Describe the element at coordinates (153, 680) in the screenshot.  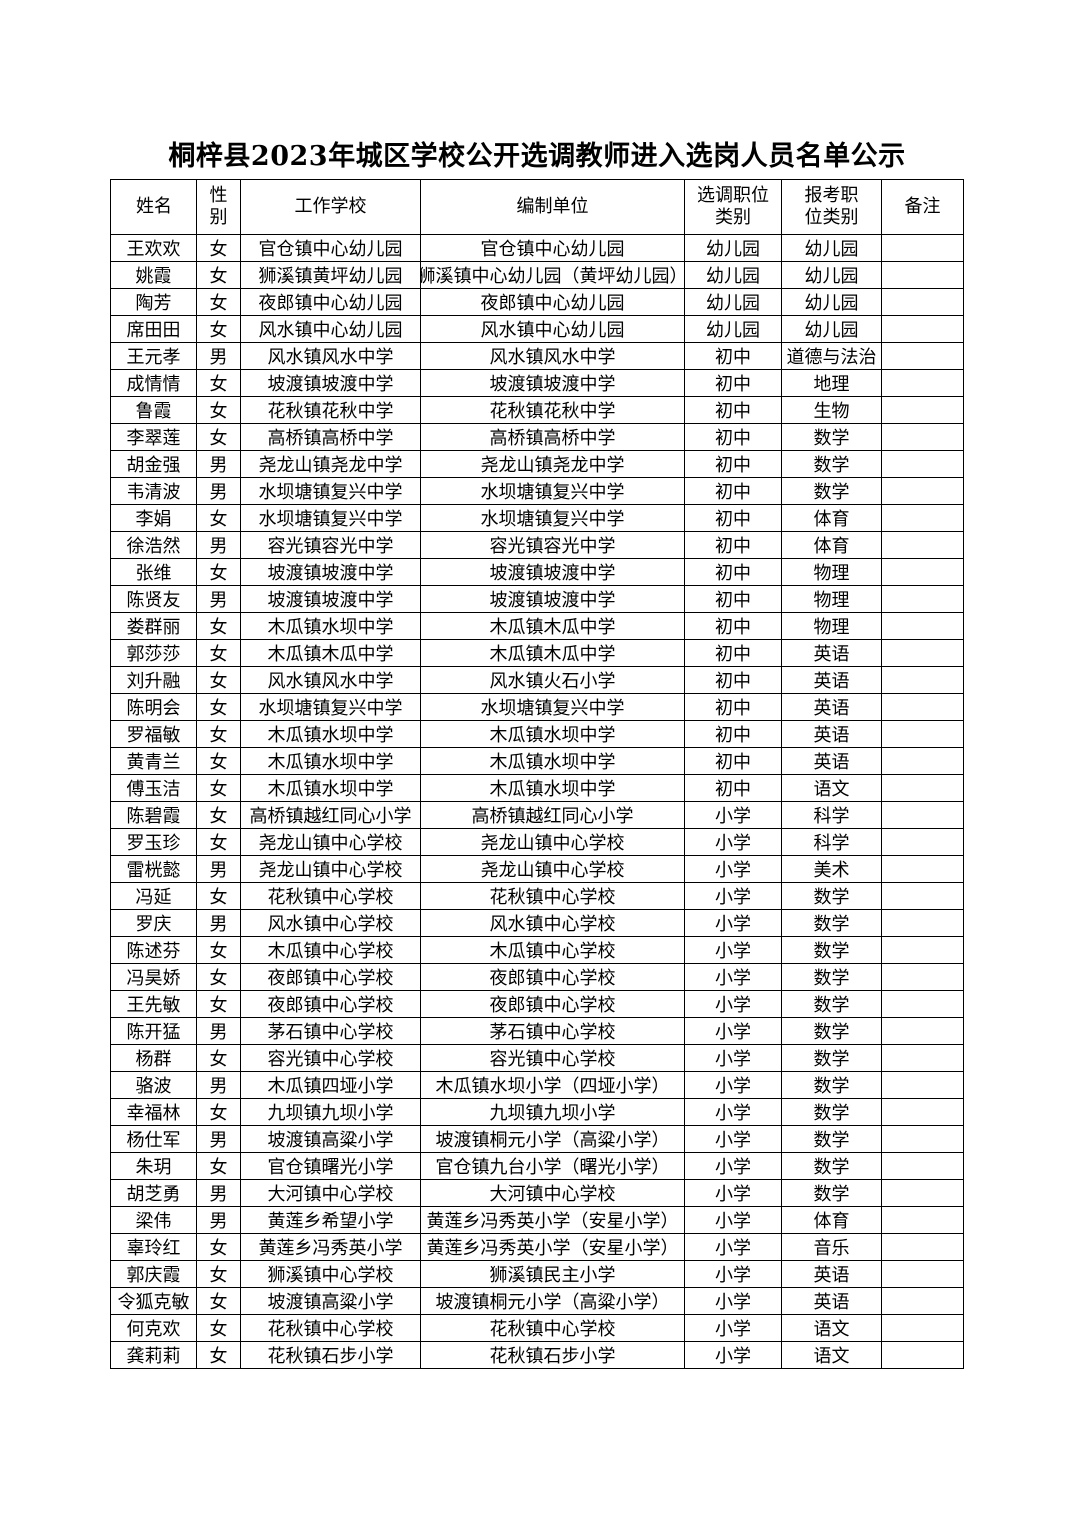
I see `cell-name: 刘升融` at that location.